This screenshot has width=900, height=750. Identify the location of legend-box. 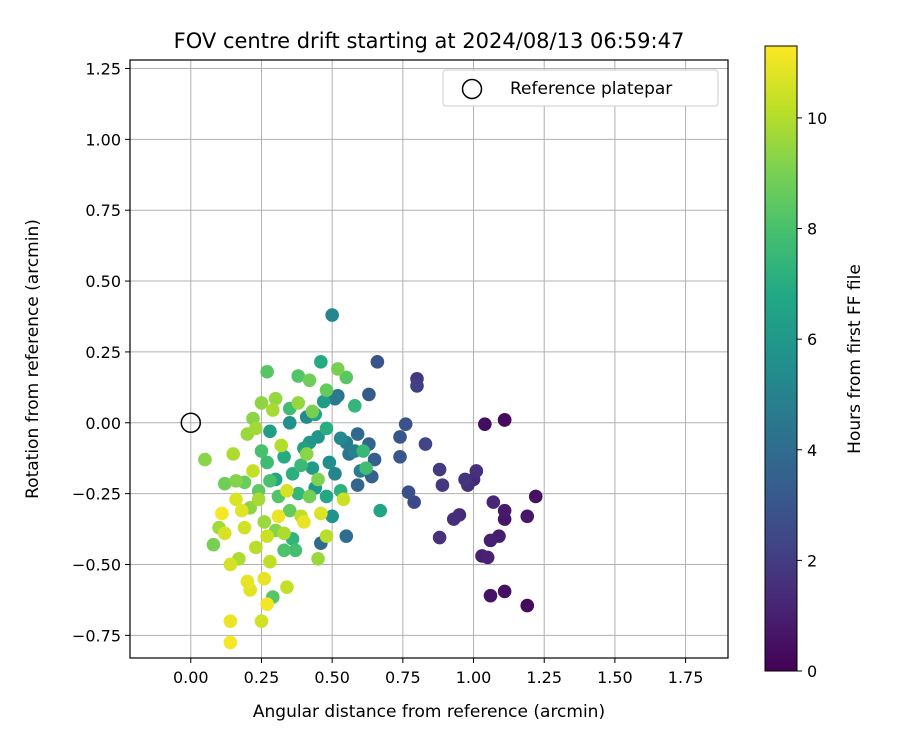
(580, 88).